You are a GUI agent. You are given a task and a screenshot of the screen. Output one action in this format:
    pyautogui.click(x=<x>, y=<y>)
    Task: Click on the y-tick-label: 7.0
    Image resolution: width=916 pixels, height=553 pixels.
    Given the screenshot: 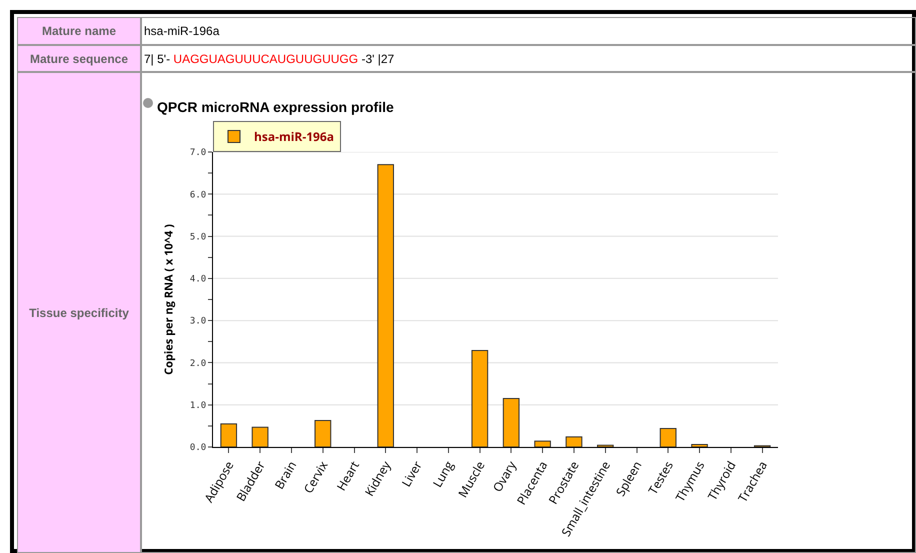 What is the action you would take?
    pyautogui.click(x=198, y=153)
    